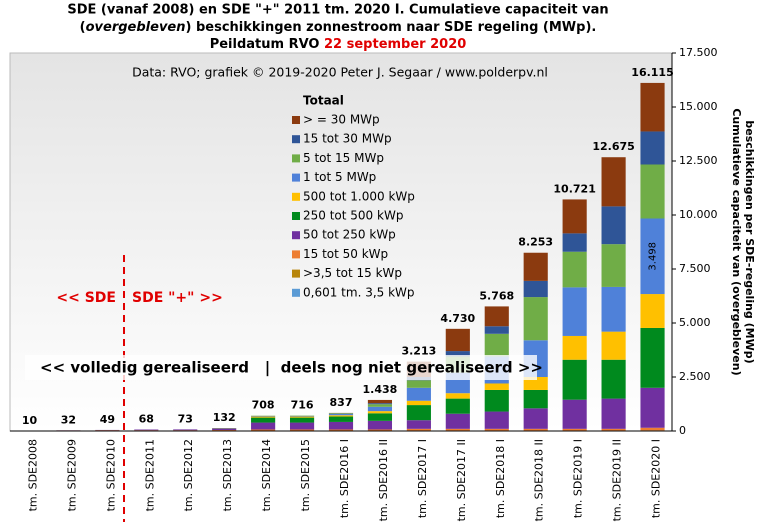  Describe the element at coordinates (578, 478) in the screenshot. I see `x-tick-label: tm. SDE2019 I` at that location.